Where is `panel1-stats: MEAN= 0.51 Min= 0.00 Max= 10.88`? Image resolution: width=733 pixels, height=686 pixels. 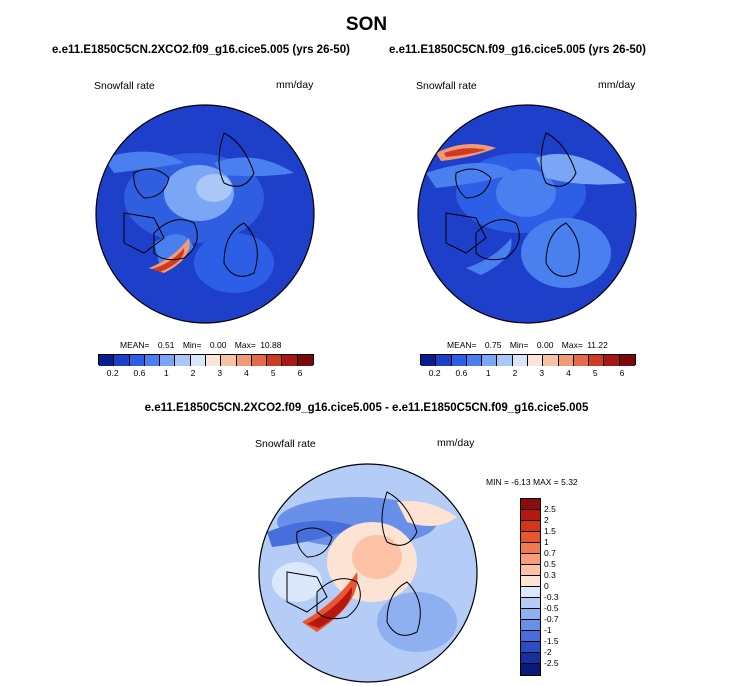
panel1-stats: MEAN= 0.51 Min= 0.00 Max= 10.88 is located at coordinates (200, 345).